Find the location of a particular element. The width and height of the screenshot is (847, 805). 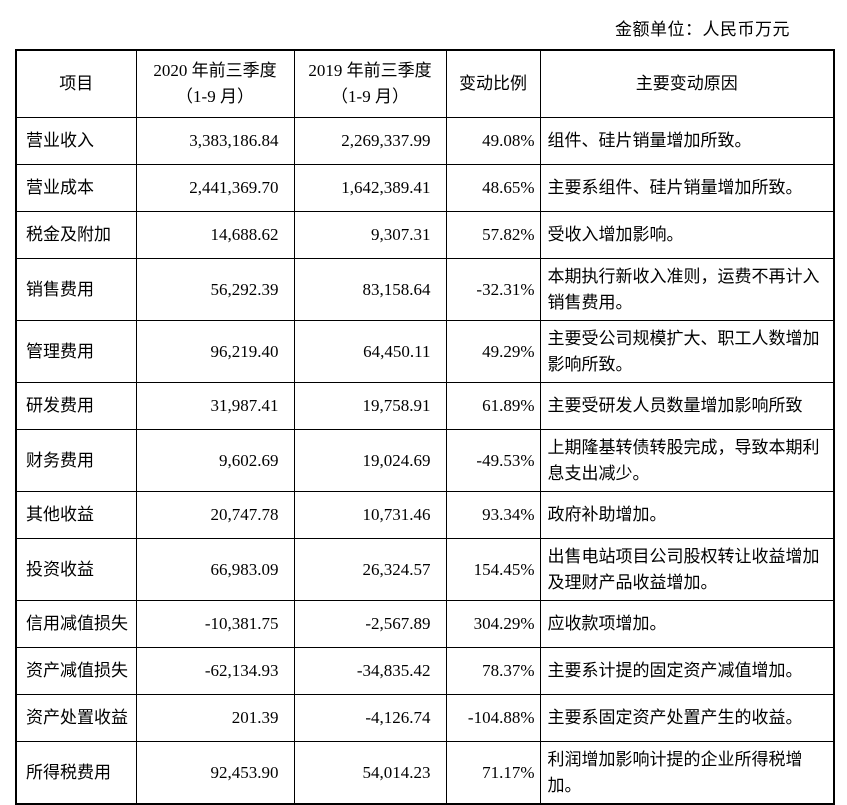

cell-2019: 26,324.57 is located at coordinates (370, 569).